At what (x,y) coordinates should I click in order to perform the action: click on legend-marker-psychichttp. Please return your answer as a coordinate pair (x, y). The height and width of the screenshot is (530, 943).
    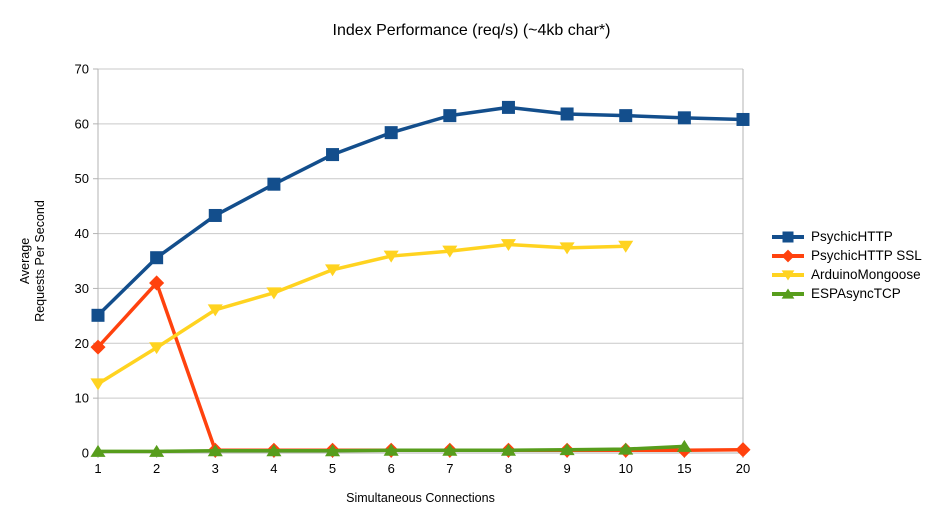
    Looking at the image, I should click on (788, 236).